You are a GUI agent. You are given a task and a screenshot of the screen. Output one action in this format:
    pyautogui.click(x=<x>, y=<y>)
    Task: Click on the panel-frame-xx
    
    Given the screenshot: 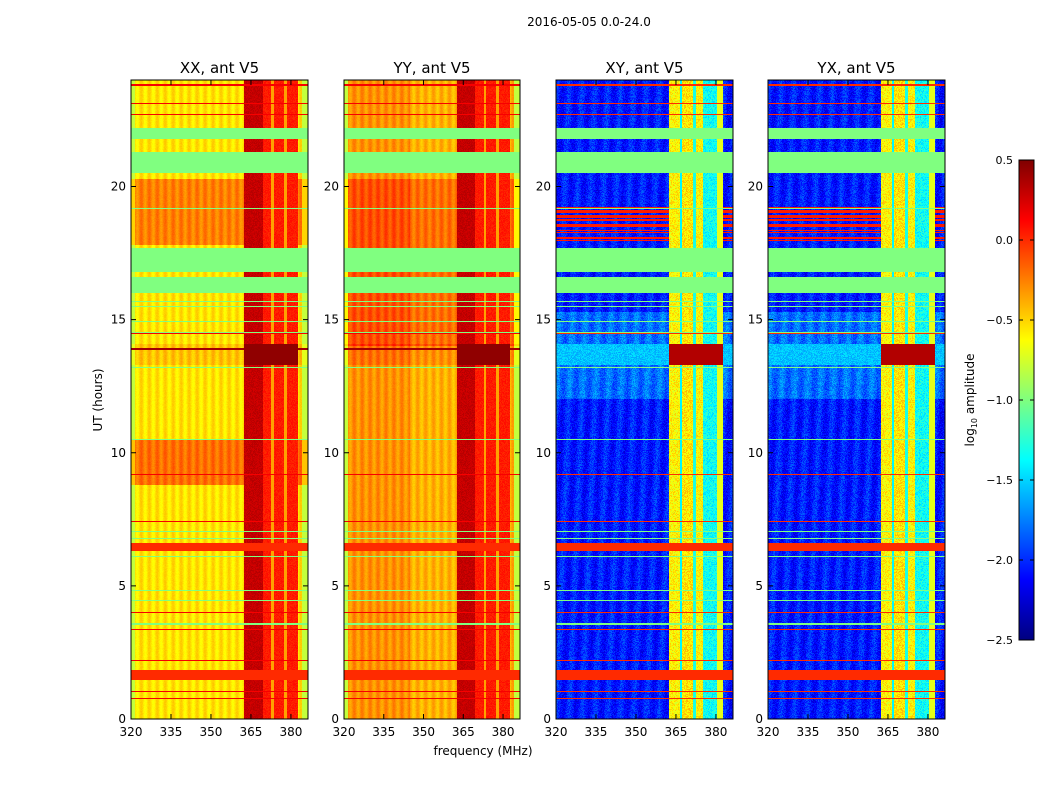 What is the action you would take?
    pyautogui.click(x=219, y=399)
    